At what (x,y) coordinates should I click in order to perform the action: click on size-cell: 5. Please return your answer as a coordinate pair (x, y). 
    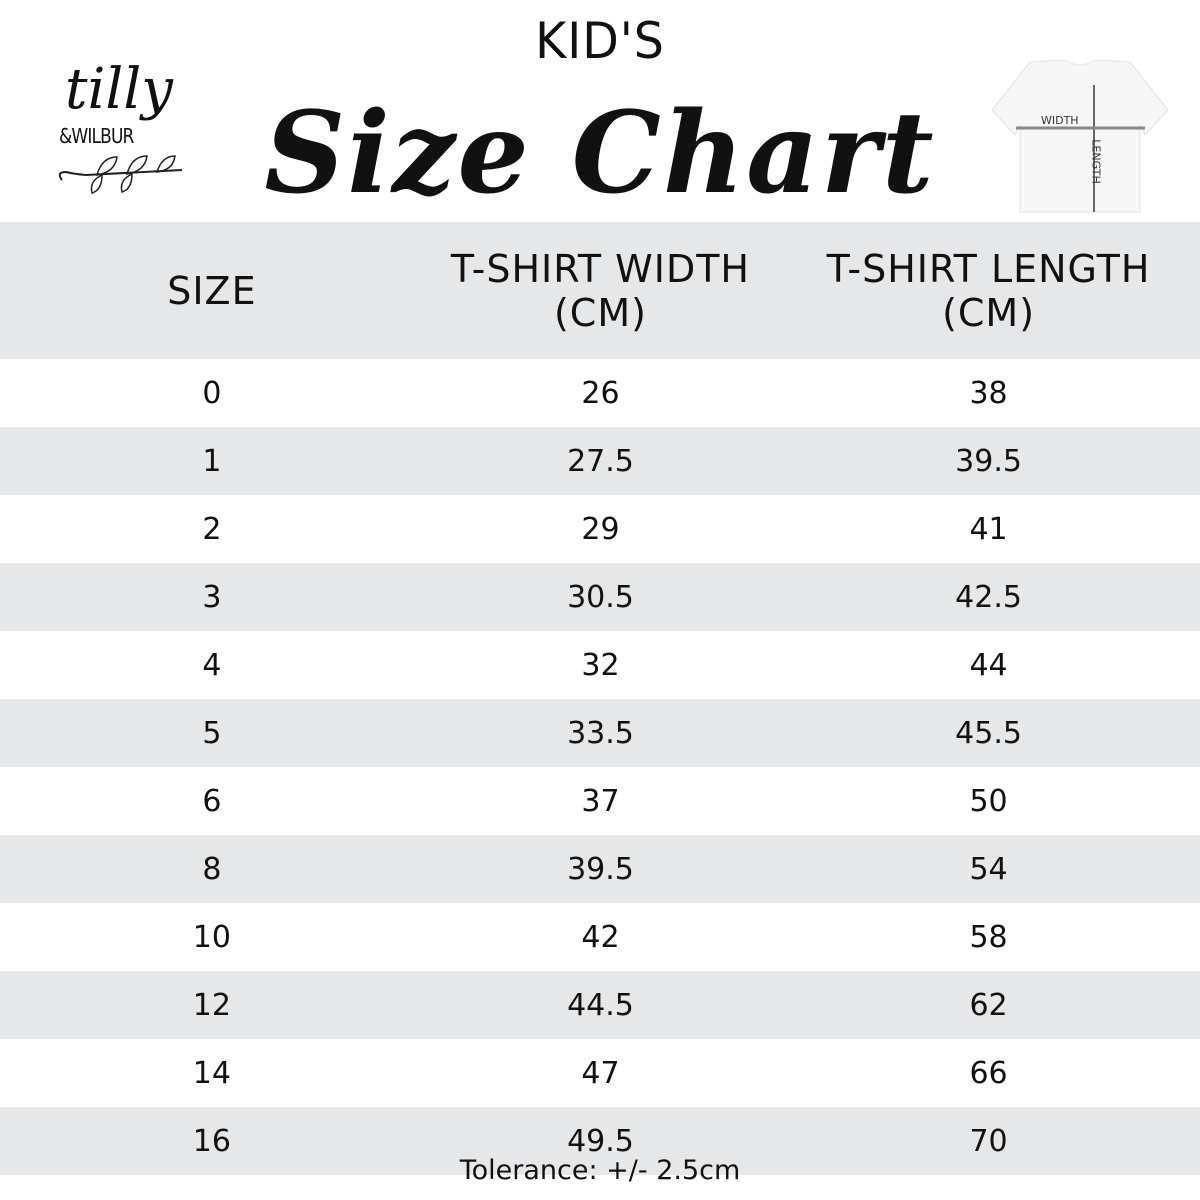
    Looking at the image, I should click on (212, 733).